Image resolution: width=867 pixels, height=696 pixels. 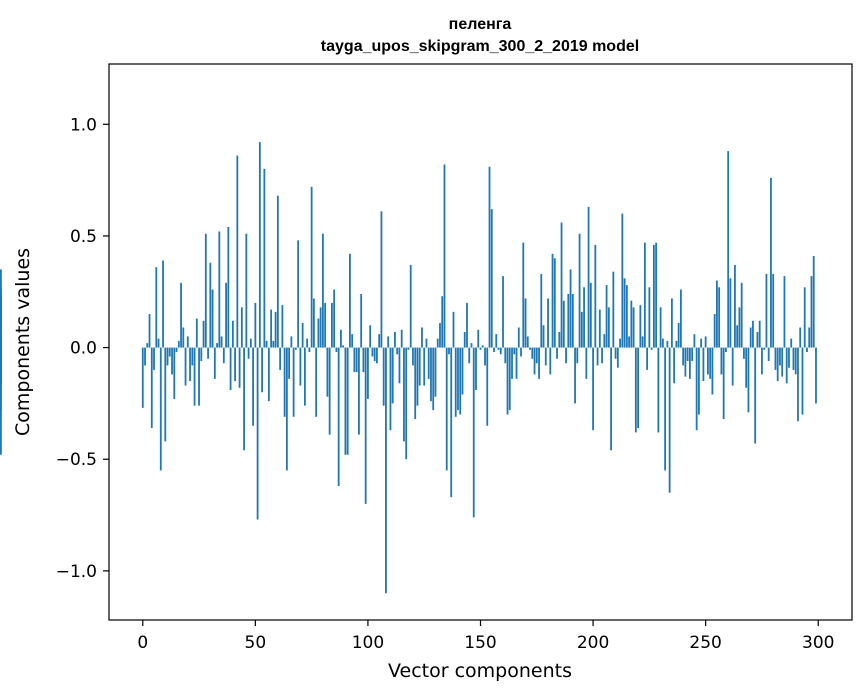 I want to click on y-tick-label: −1.0, so click(x=76, y=572).